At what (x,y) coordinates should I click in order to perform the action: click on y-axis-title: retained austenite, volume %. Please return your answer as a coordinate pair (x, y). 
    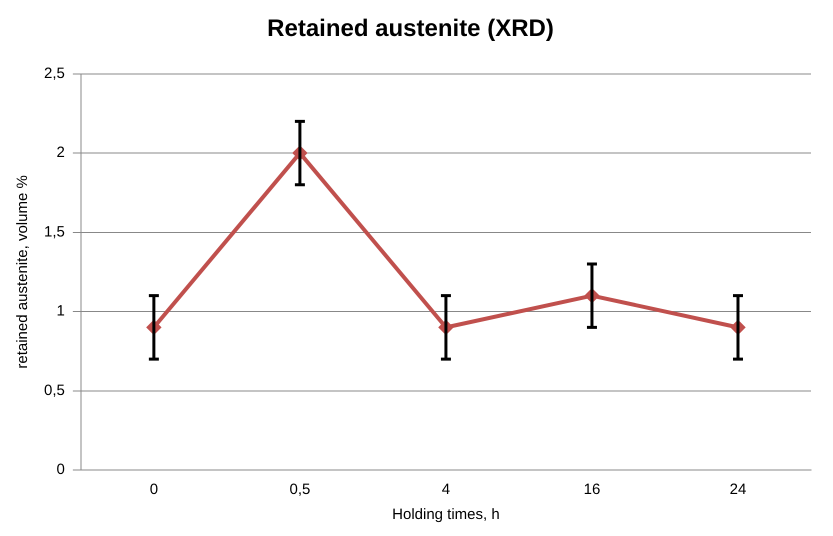
    Looking at the image, I should click on (23, 272).